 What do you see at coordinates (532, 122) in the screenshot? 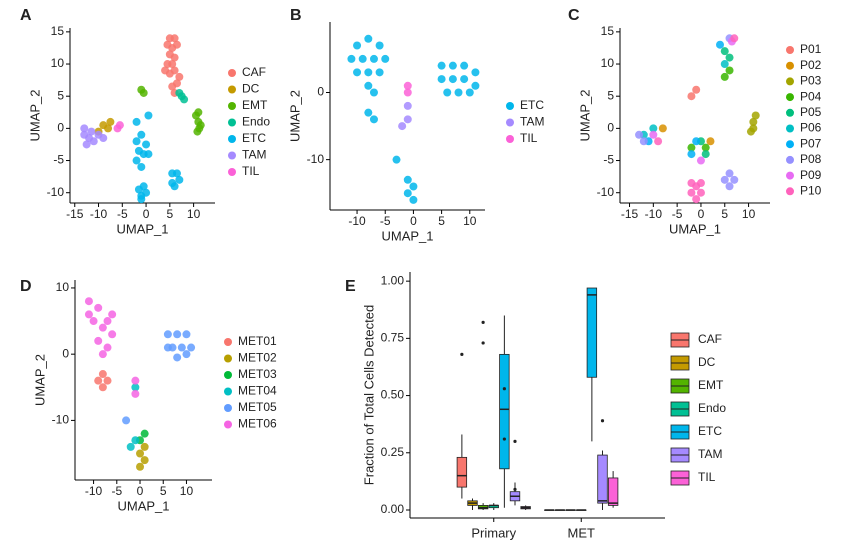
I see `legend-label: TAM` at bounding box center [532, 122].